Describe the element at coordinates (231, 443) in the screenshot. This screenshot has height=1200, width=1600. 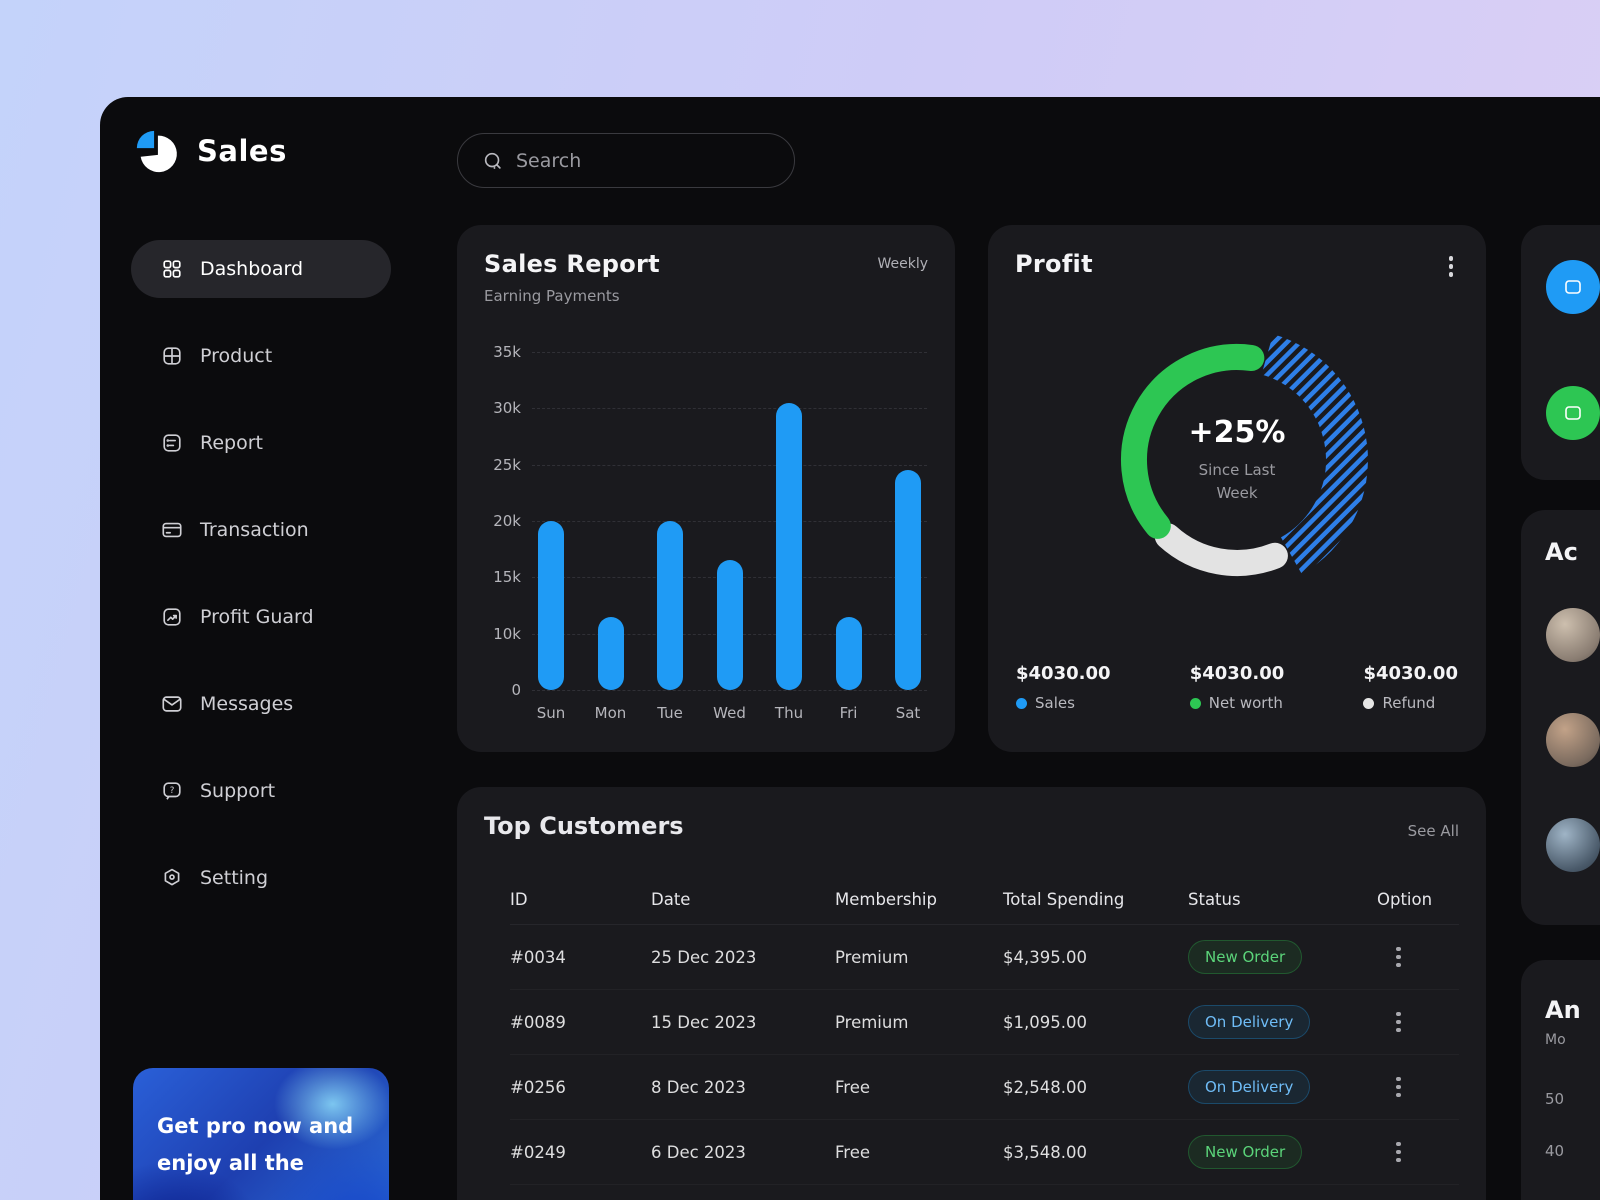
I see `sidebar-item-label: Report` at that location.